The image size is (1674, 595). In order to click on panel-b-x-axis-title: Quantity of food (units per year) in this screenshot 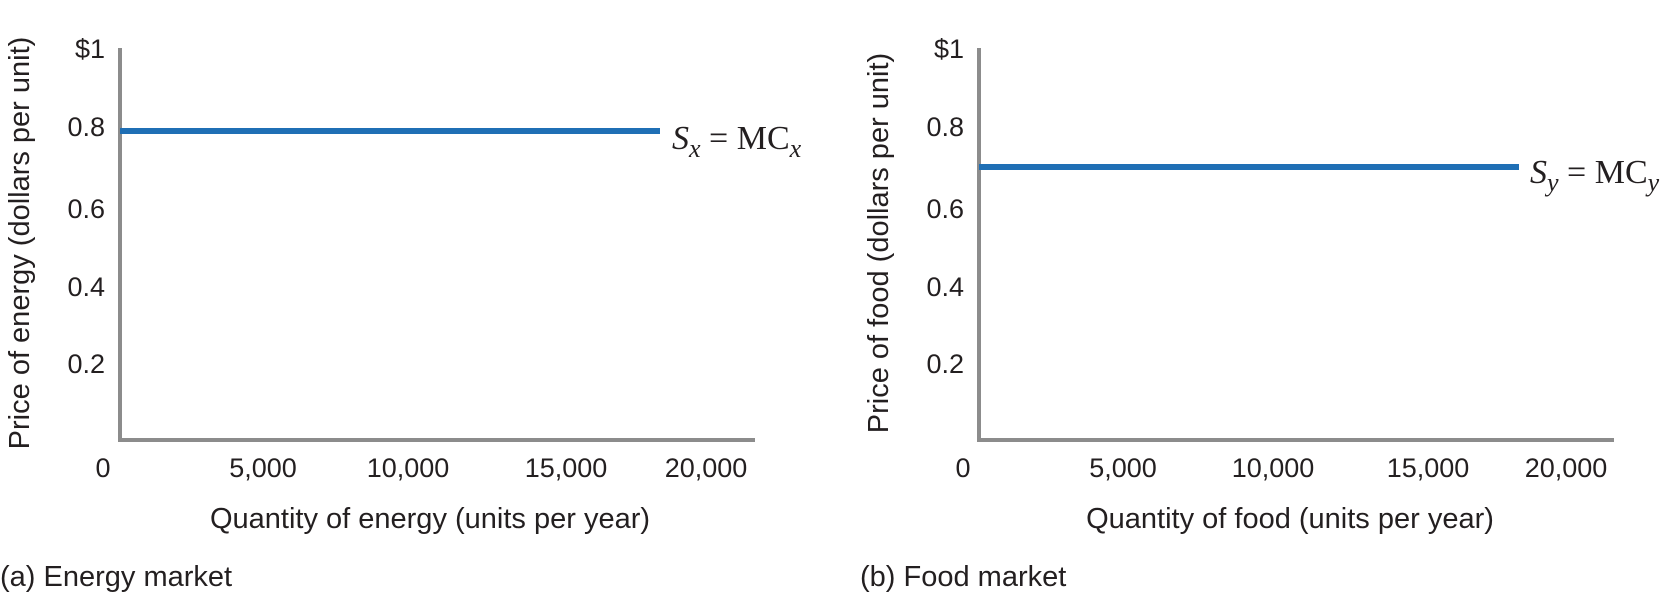, I will do `click(1290, 519)`.